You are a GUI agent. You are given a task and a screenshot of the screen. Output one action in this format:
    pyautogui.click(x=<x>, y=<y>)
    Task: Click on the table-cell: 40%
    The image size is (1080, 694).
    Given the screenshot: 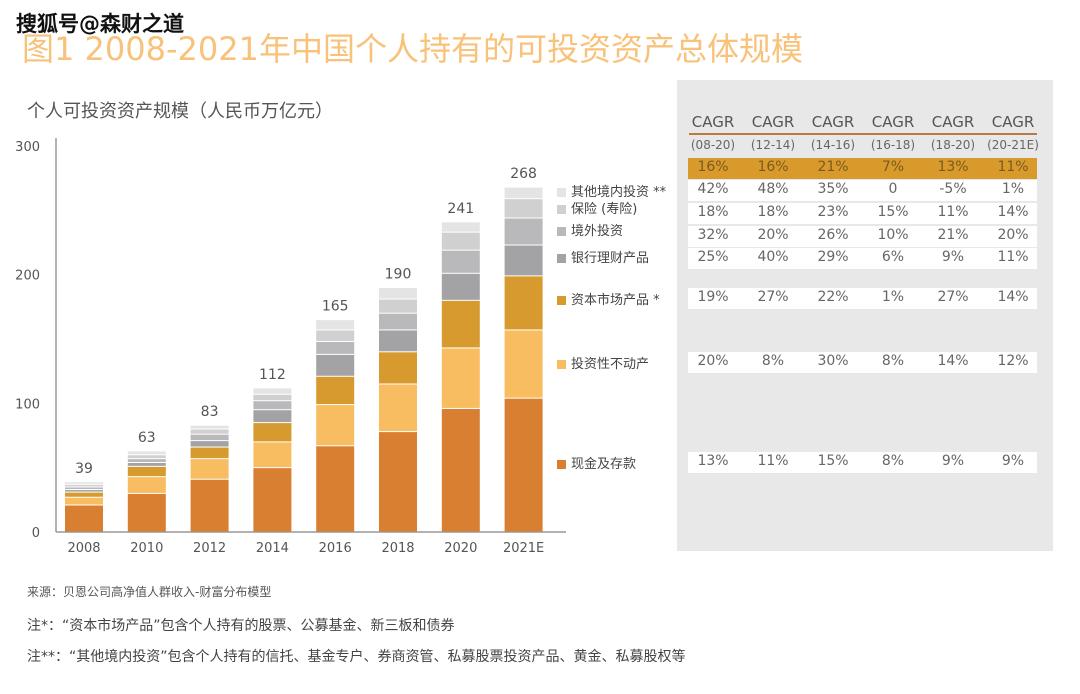 What is the action you would take?
    pyautogui.click(x=773, y=257)
    